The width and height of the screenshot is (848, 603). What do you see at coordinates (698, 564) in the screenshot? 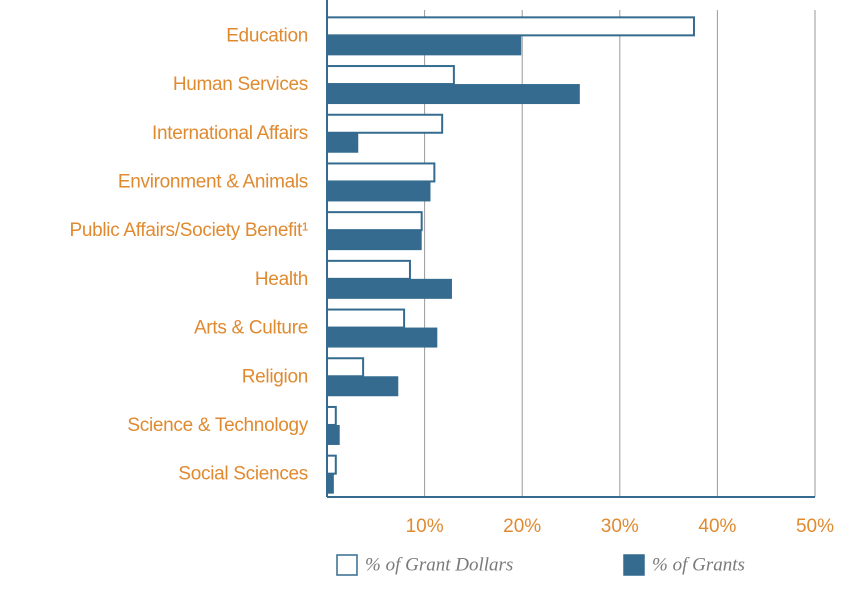
I see `legend-label: % of Grants` at bounding box center [698, 564].